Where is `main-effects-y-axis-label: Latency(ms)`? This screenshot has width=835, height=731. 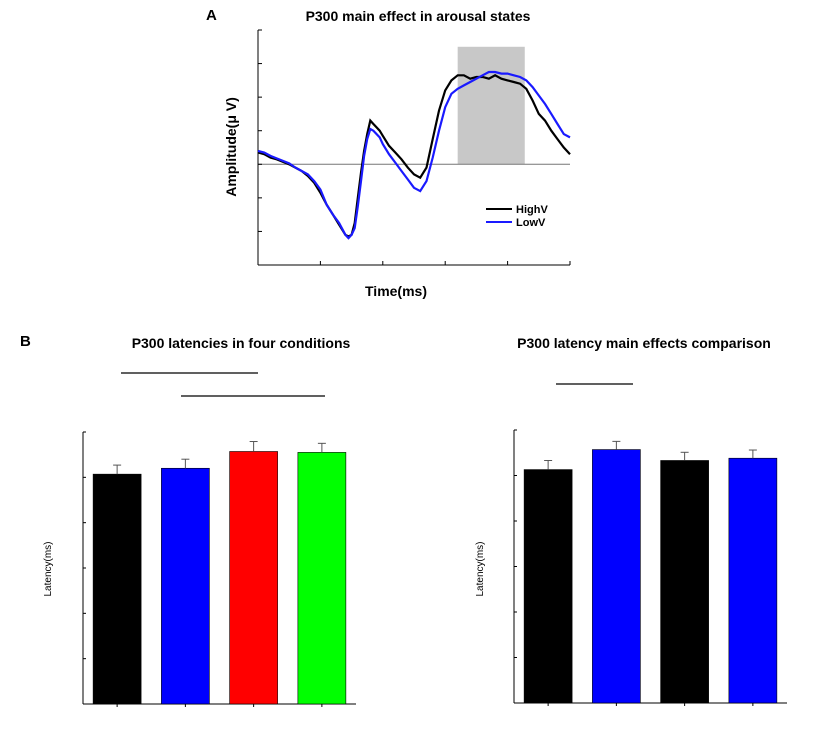 main-effects-y-axis-label: Latency(ms) is located at coordinates (480, 568).